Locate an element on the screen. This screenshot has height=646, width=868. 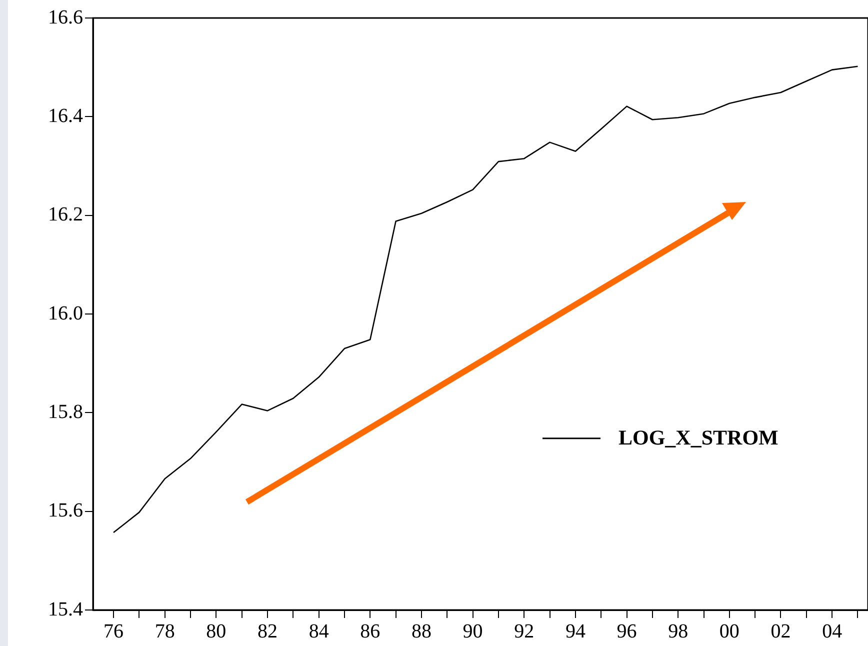
x-tick-label: 82 is located at coordinates (268, 631).